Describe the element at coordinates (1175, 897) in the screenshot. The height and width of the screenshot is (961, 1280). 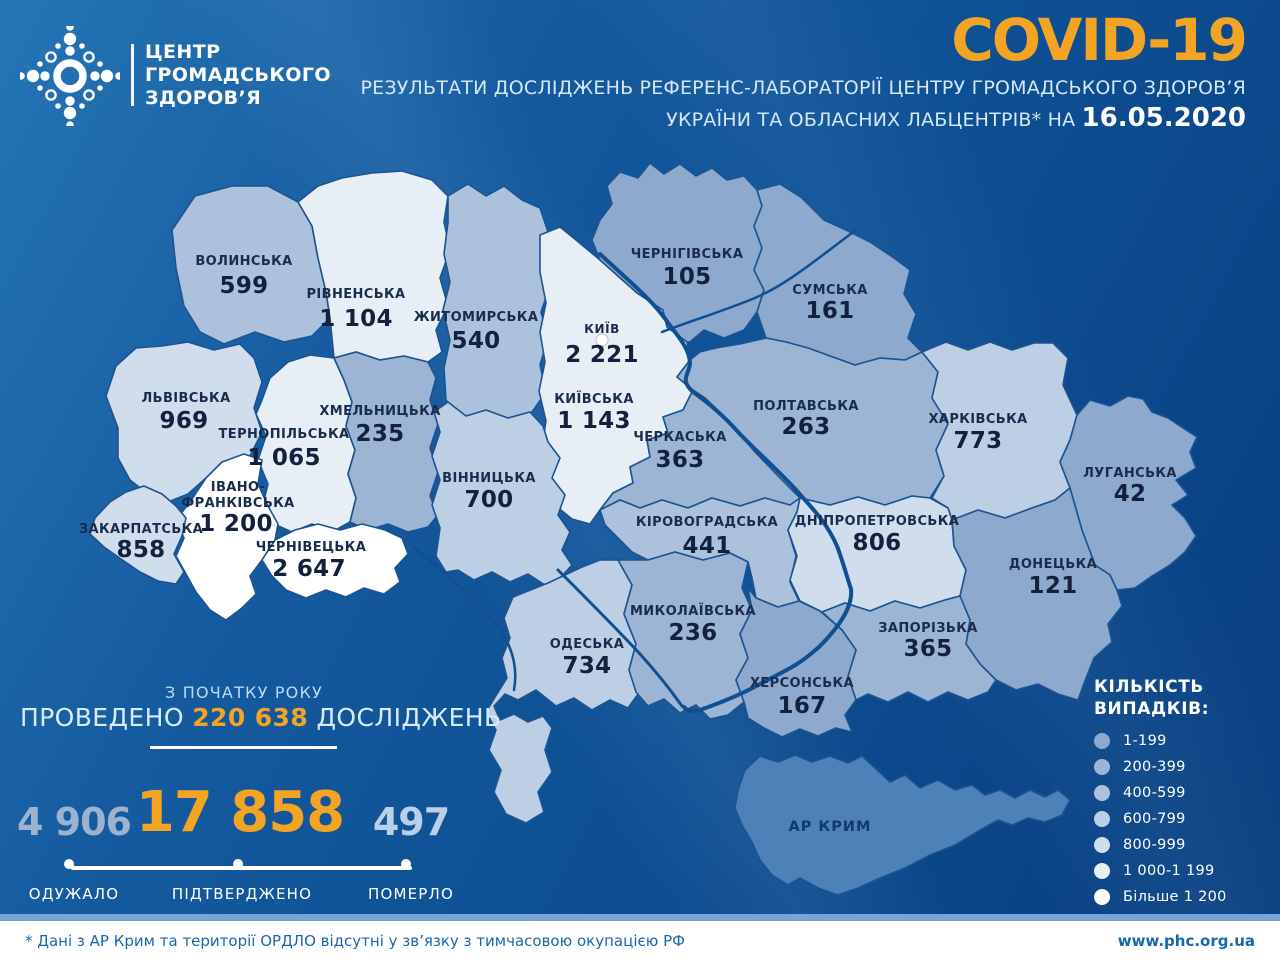
I see `legend-item-label: Більше 1 200` at that location.